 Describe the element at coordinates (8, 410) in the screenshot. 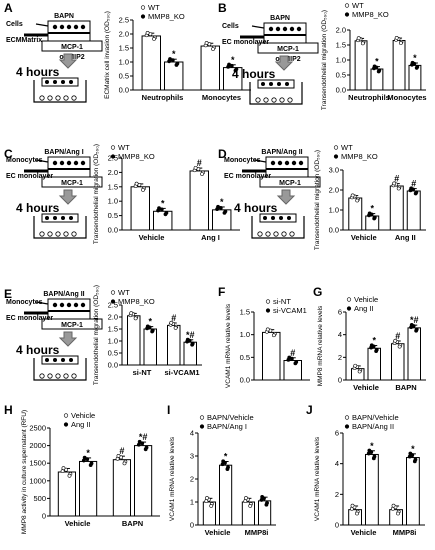

I see `panel-label: H` at that location.